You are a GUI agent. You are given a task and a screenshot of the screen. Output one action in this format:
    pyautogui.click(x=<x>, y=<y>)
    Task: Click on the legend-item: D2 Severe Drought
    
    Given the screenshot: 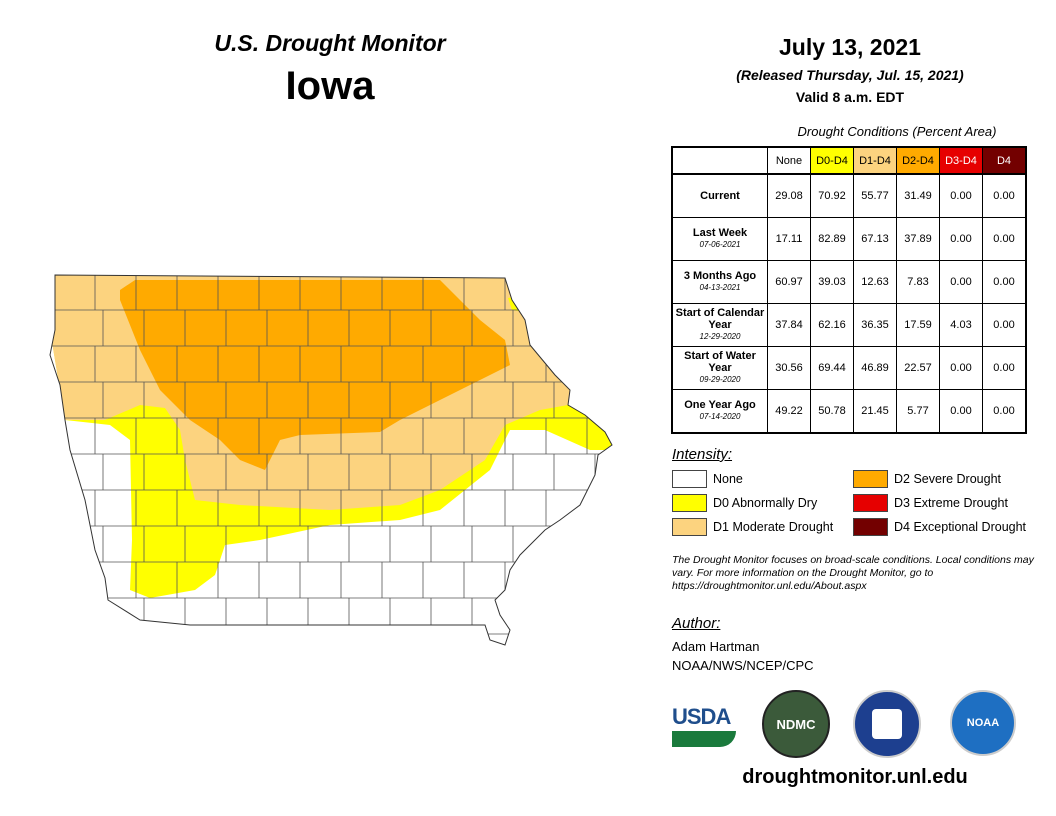 What is the action you would take?
    pyautogui.click(x=927, y=479)
    